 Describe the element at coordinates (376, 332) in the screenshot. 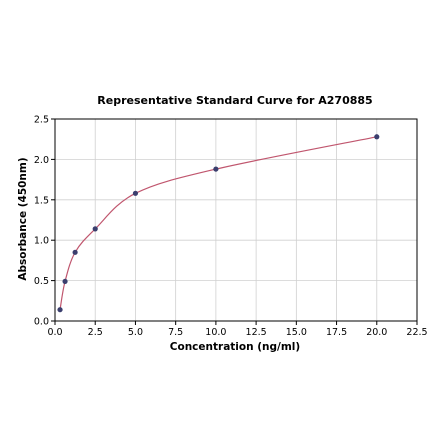

I see `x-tick-label: 20.0` at that location.